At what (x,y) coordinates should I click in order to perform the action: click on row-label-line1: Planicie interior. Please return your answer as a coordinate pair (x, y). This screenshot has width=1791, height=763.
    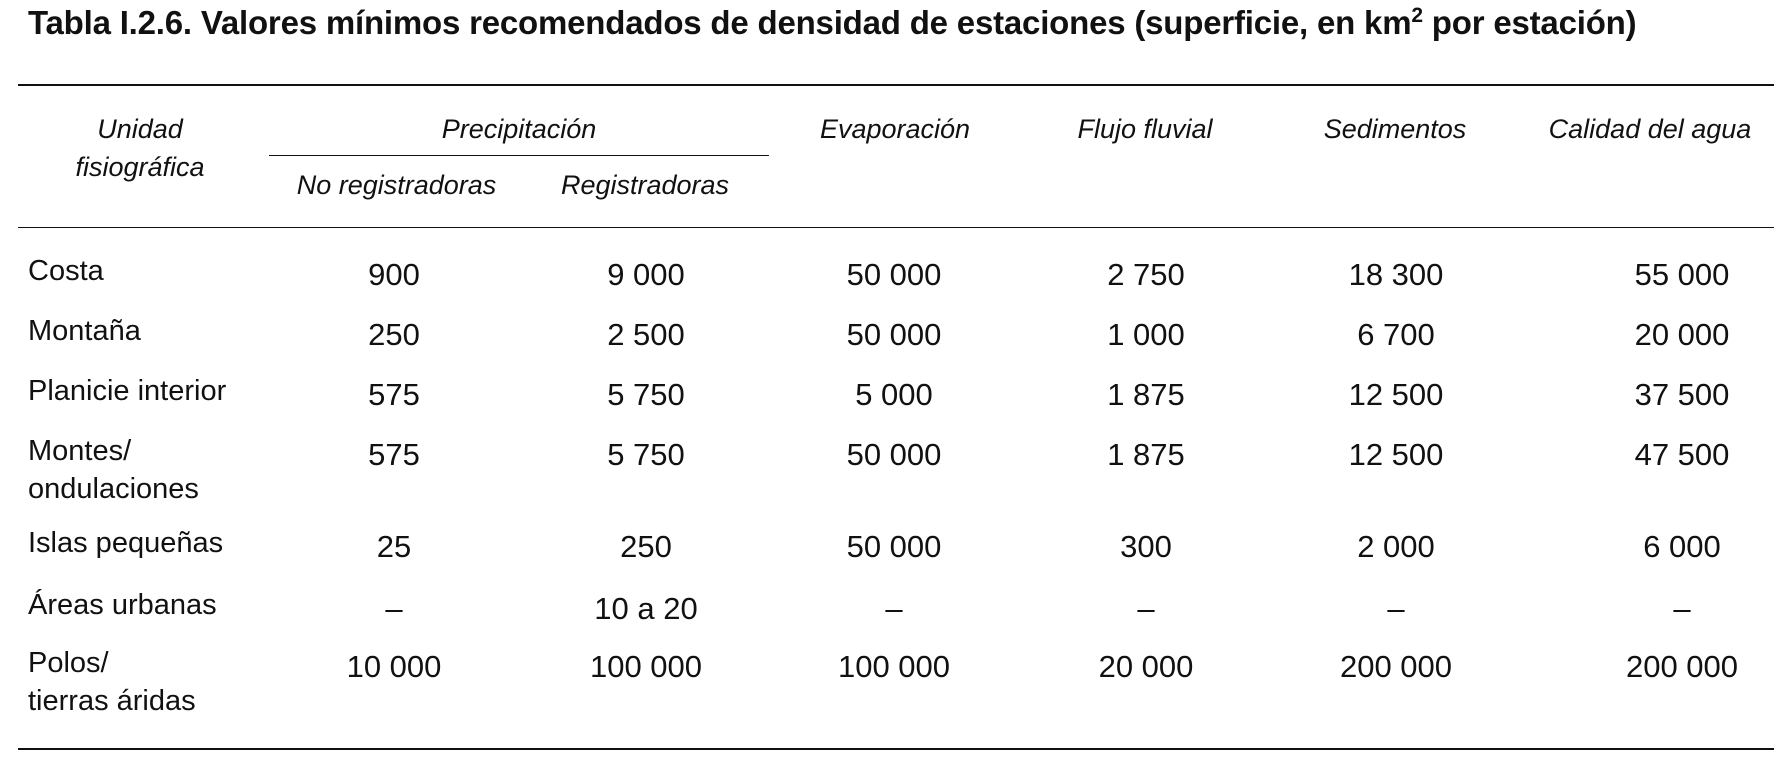
    Looking at the image, I should click on (127, 391).